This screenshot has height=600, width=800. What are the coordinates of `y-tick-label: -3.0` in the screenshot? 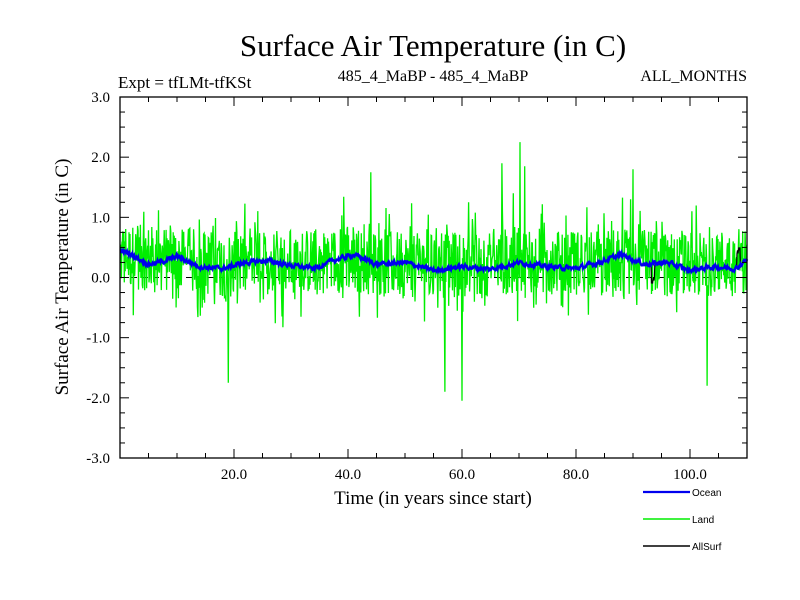 It's located at (98, 459).